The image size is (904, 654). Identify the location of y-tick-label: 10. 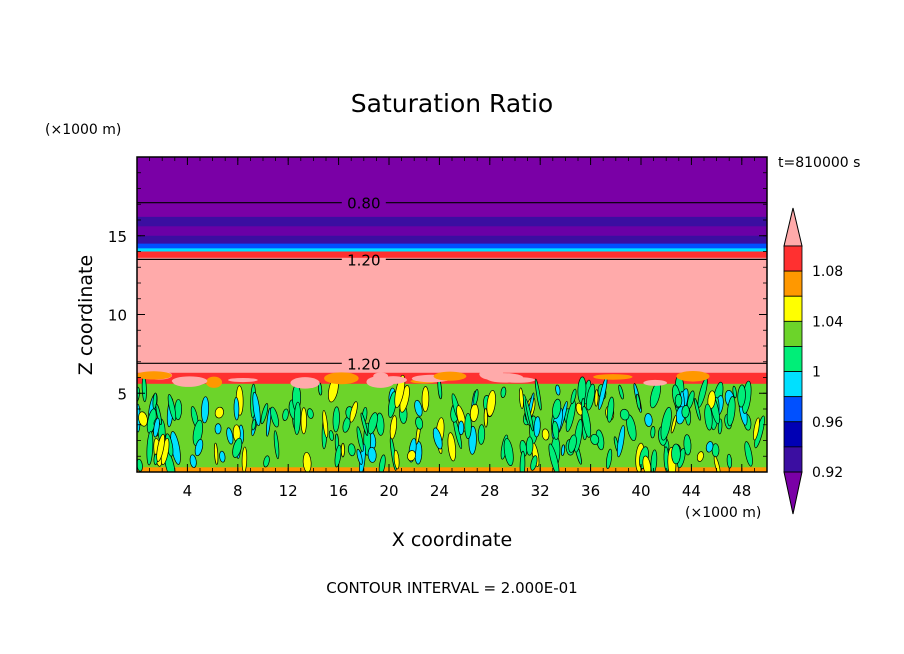
(117, 316).